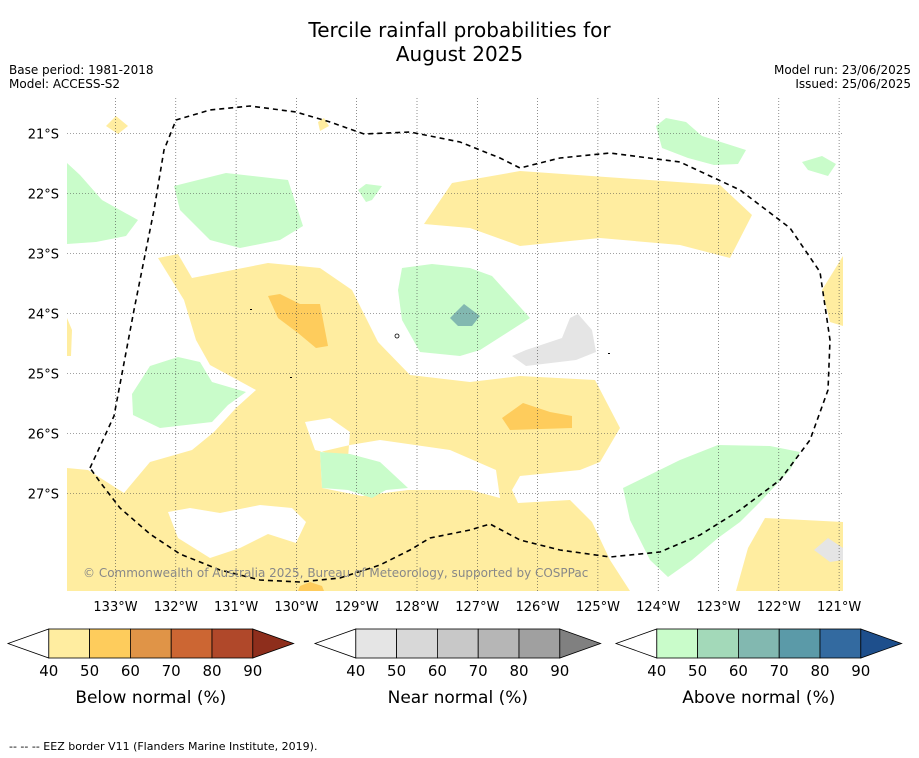 The height and width of the screenshot is (758, 919). What do you see at coordinates (842, 70) in the screenshot?
I see `model-run: Model run: 23/06/2025` at bounding box center [842, 70].